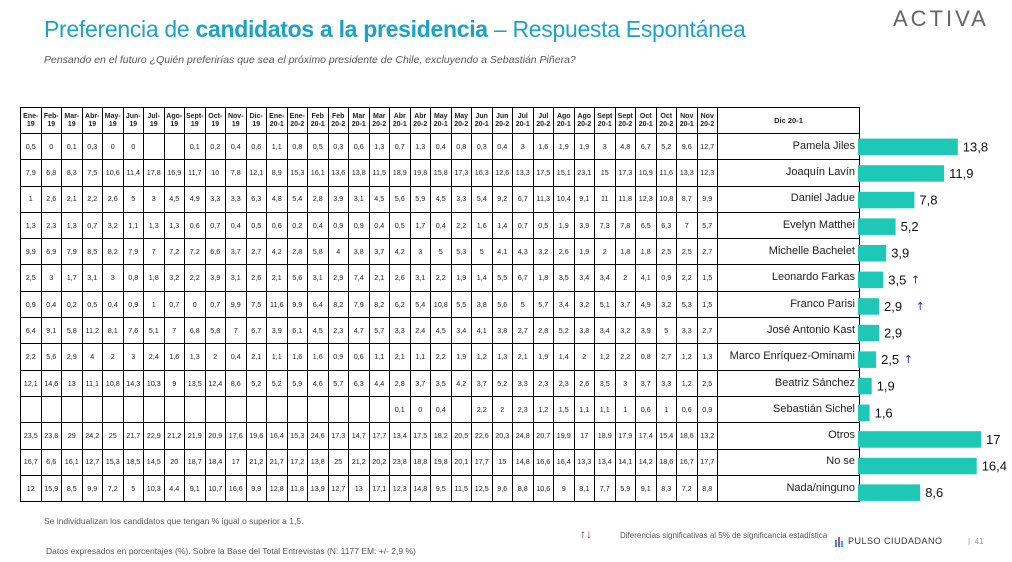  What do you see at coordinates (897, 279) in the screenshot?
I see `bar-value-label: 3,5` at bounding box center [897, 279].